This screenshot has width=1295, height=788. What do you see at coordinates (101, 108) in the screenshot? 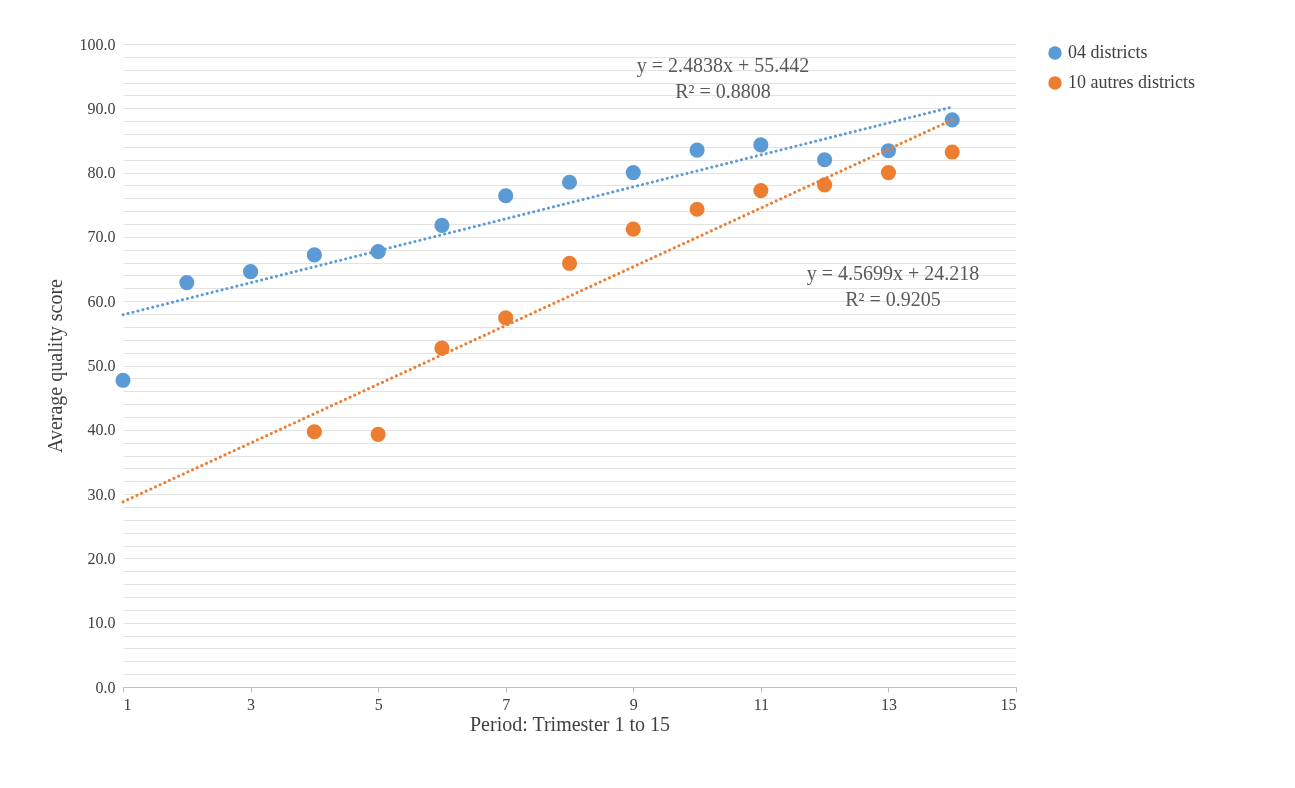
I see `y-tick-label: 90.0` at bounding box center [101, 108].